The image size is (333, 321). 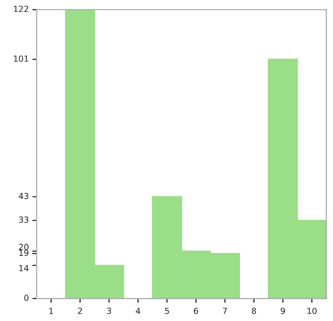 What do you see at coordinates (254, 311) in the screenshot?
I see `x-tick-label: 8` at bounding box center [254, 311].